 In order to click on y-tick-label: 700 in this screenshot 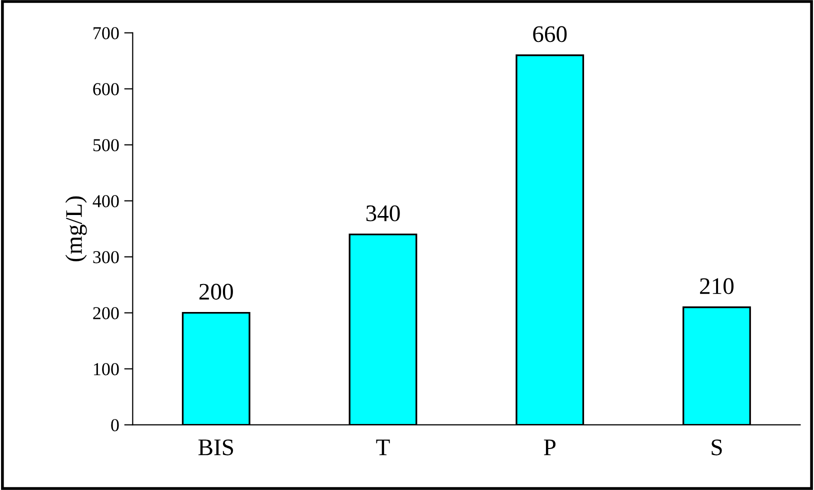, I will do `click(106, 33)`.